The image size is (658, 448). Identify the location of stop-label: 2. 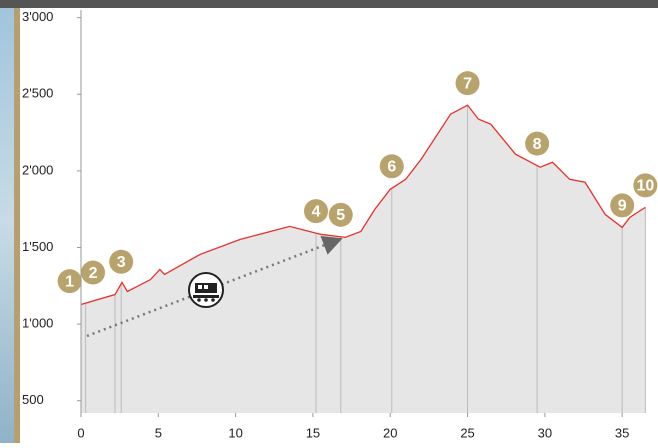
(93, 273).